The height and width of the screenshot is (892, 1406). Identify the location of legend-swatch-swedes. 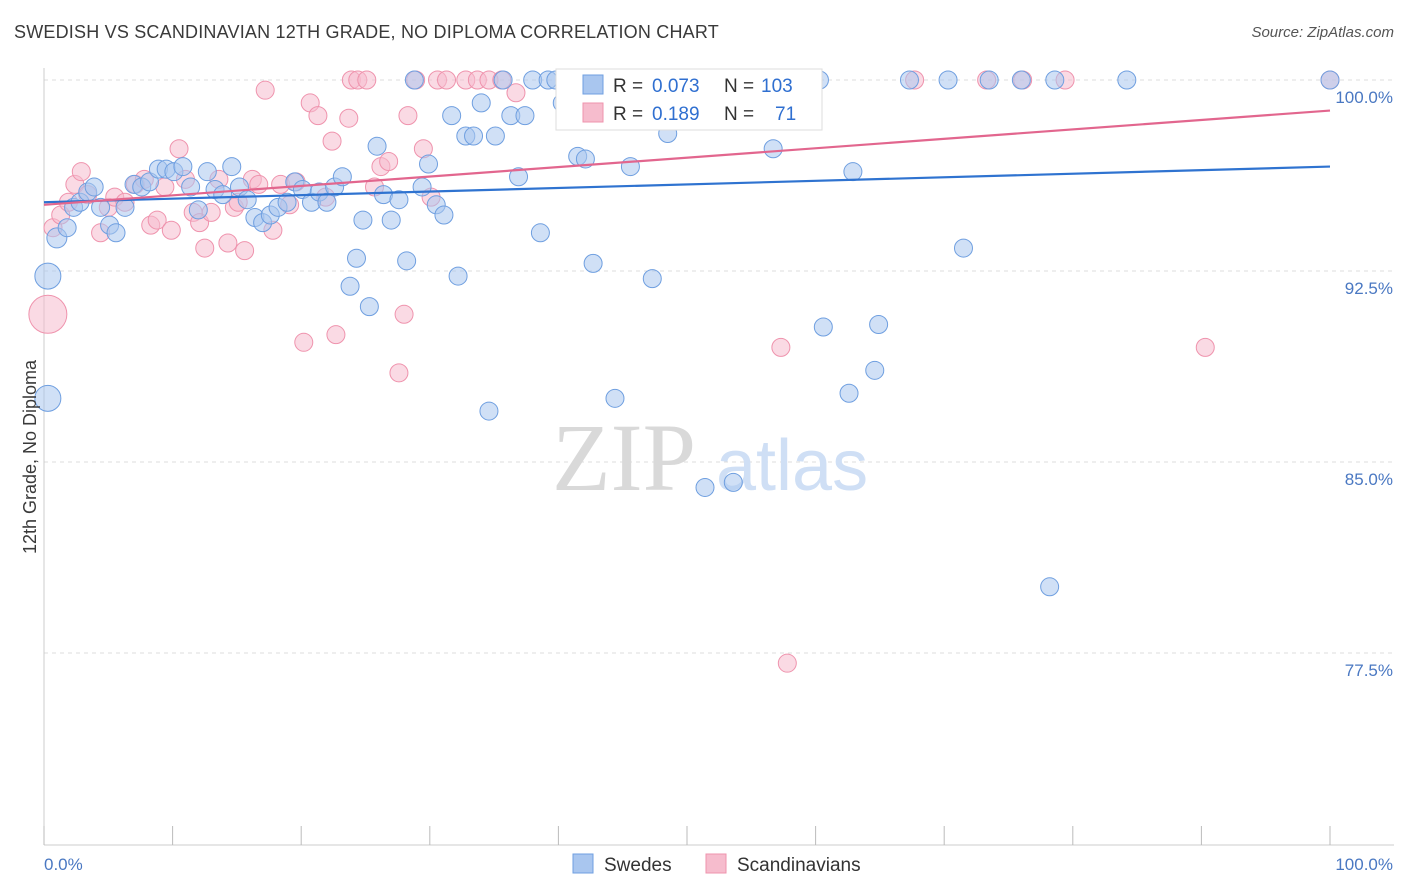
(593, 84).